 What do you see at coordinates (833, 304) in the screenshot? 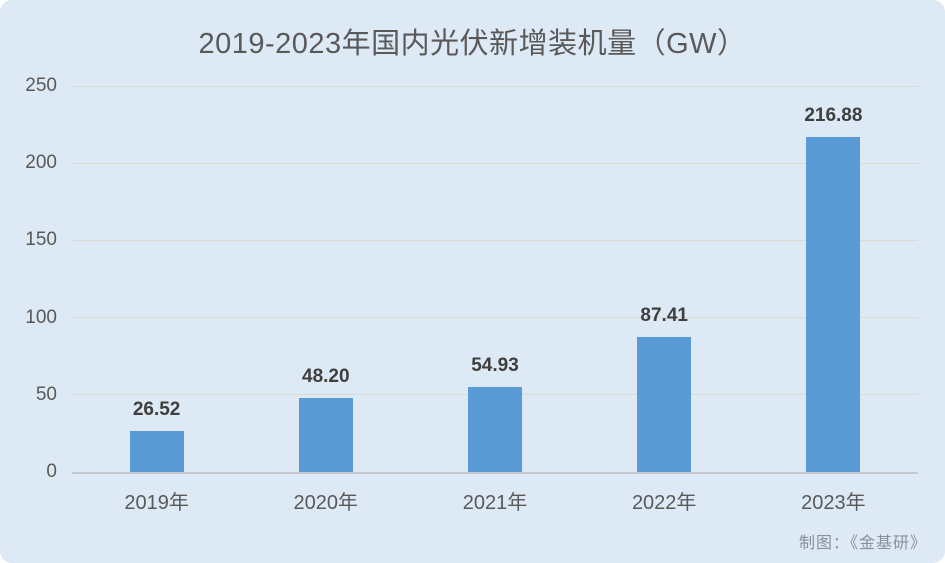
I see `bar-2023年` at bounding box center [833, 304].